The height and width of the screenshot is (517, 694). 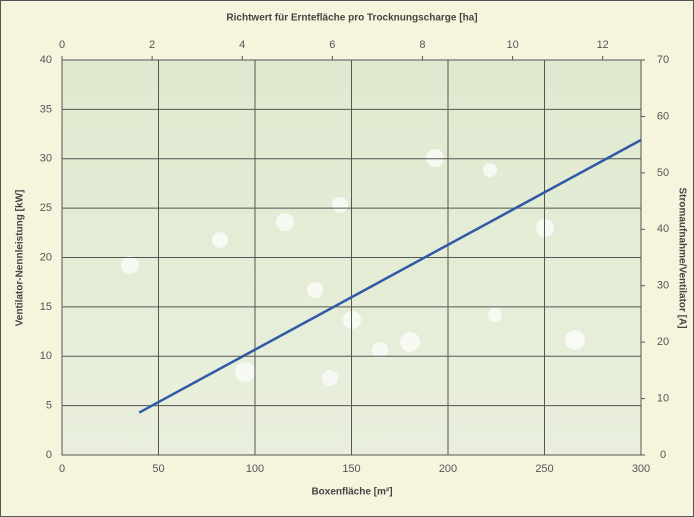 What do you see at coordinates (20, 258) in the screenshot?
I see `y-axis-label: Ventilator-Nennleistung [kW]` at bounding box center [20, 258].